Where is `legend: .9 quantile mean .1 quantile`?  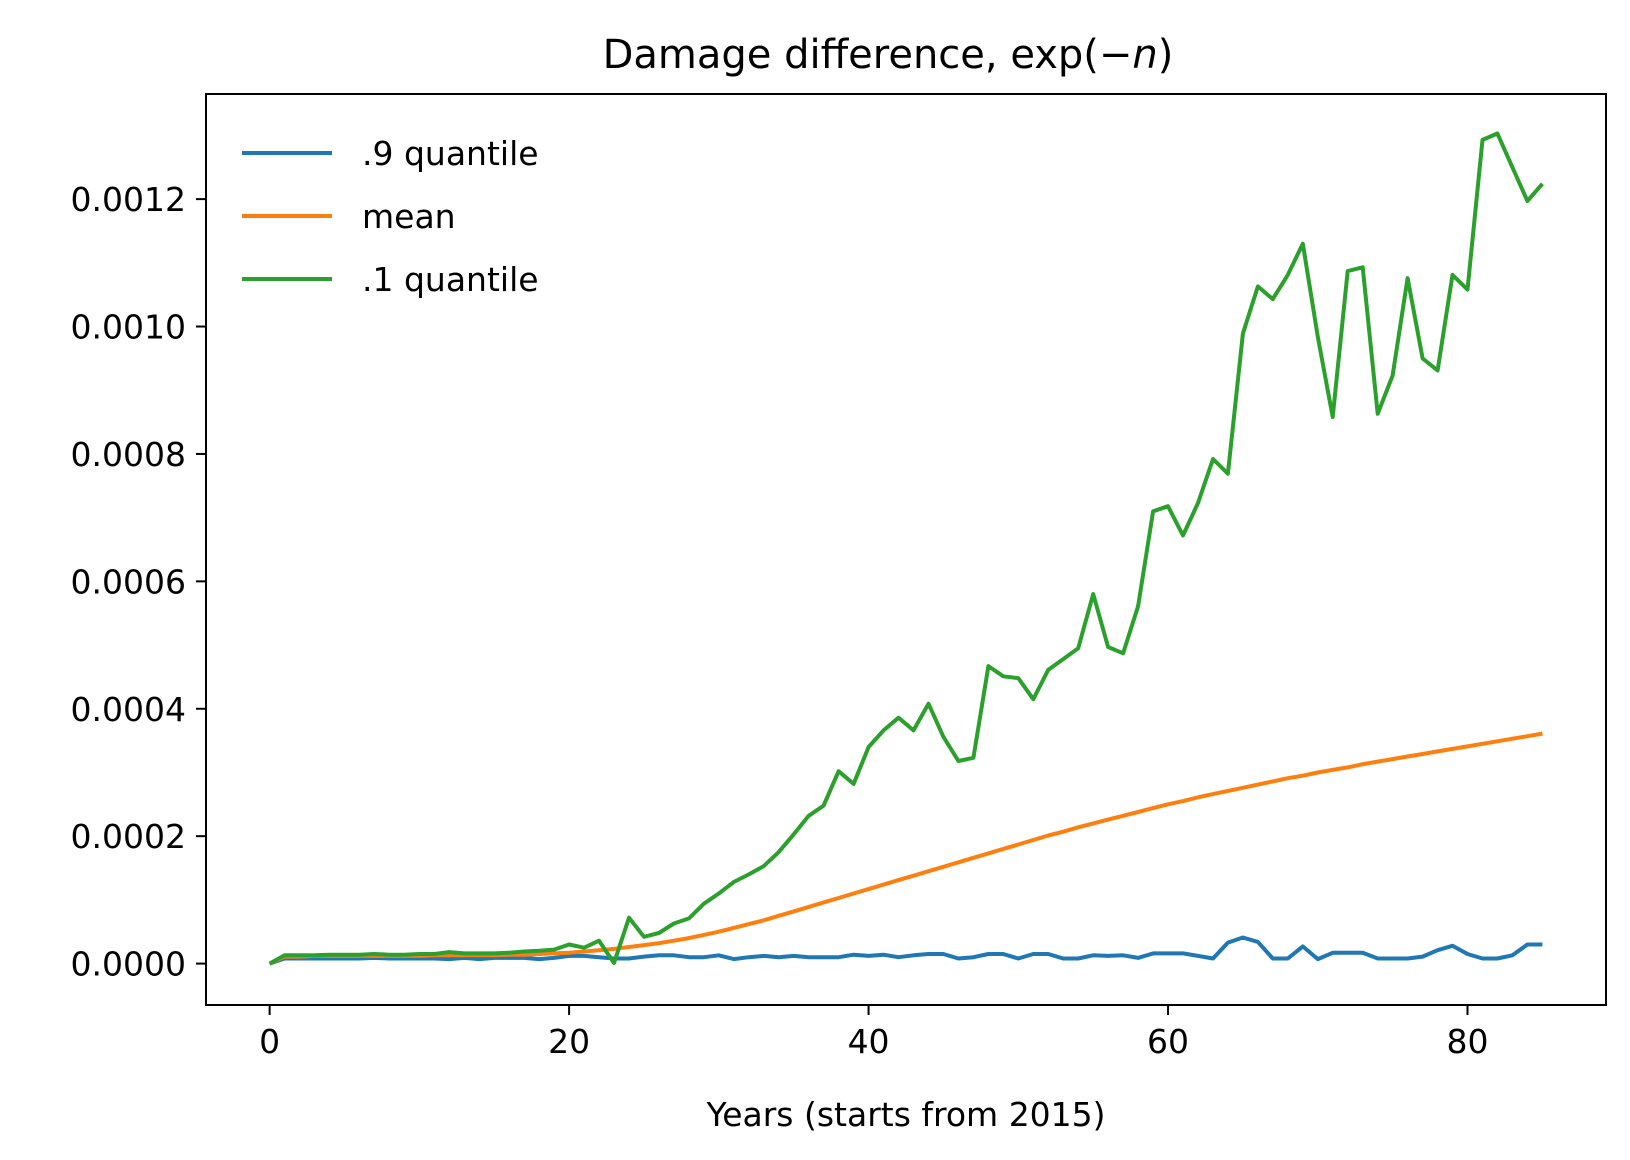
legend: .9 quantile mean .1 quantile is located at coordinates (390, 216).